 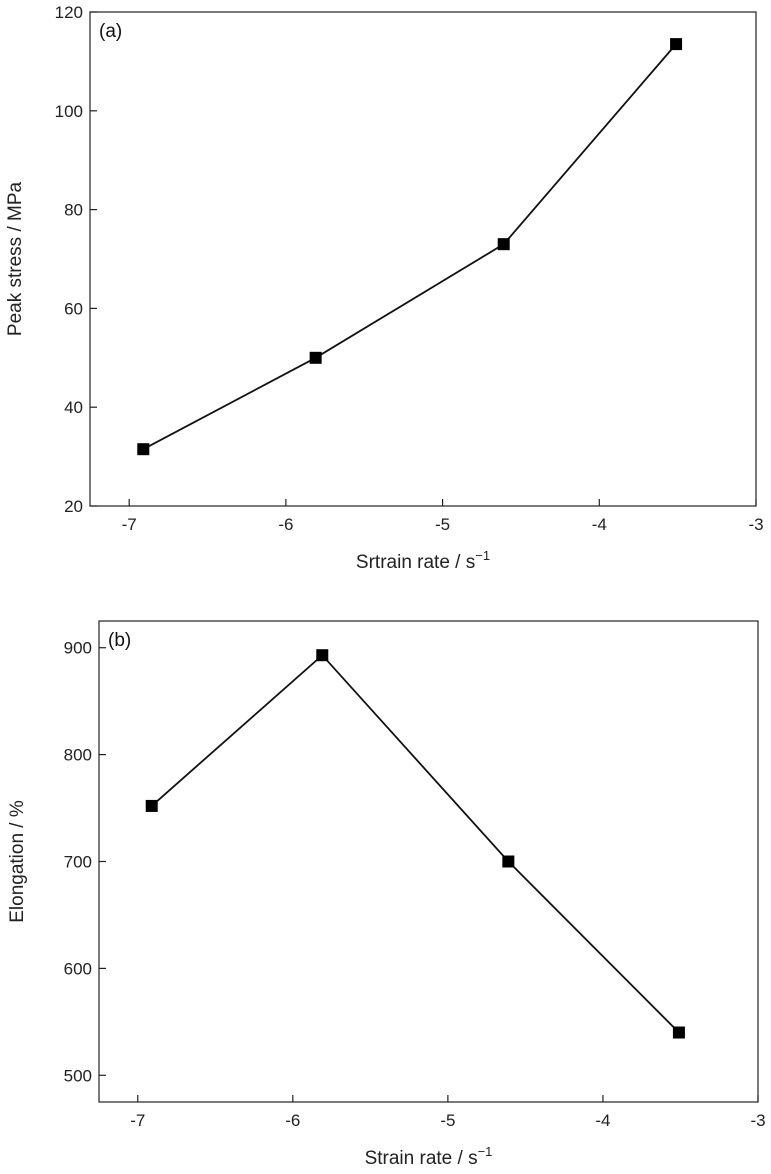 I want to click on x-tick-label-b: -7, so click(x=137, y=1120).